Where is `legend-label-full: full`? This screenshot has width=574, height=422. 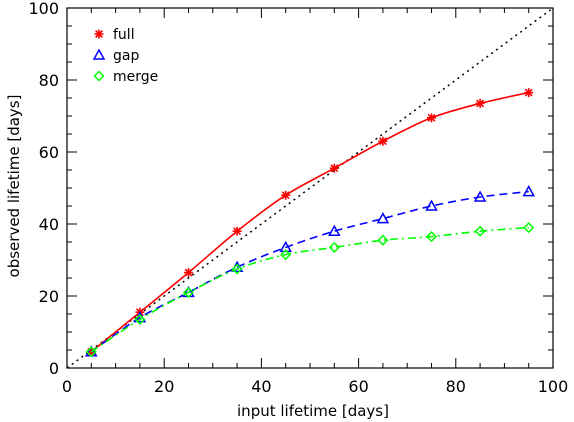
legend-label-full: full is located at coordinates (124, 35).